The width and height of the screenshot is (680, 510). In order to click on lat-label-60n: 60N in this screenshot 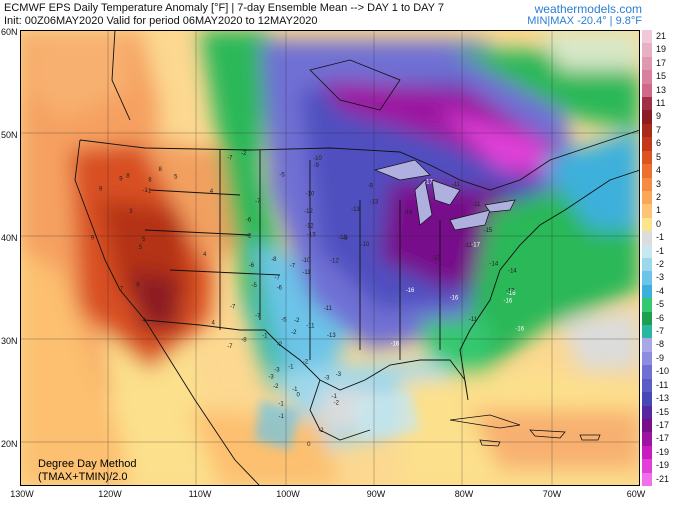, I will do `click(9, 32)`.